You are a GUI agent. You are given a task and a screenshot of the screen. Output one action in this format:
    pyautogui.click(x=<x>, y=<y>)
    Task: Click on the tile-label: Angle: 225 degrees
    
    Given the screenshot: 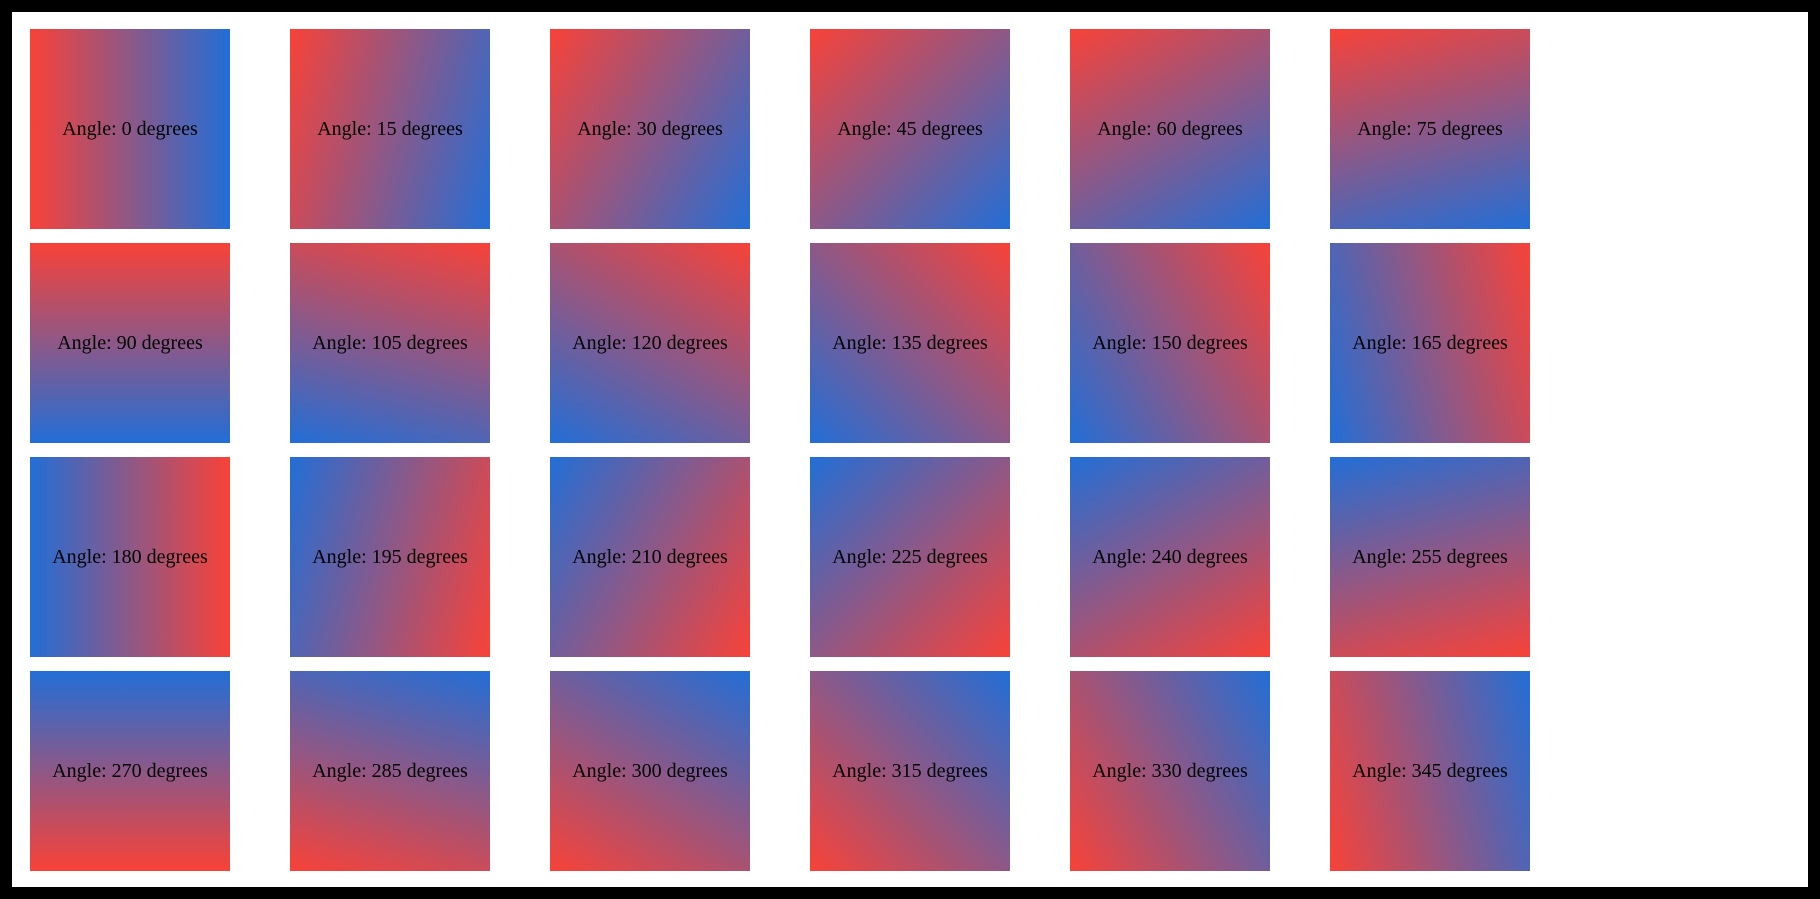 What is the action you would take?
    pyautogui.click(x=910, y=556)
    